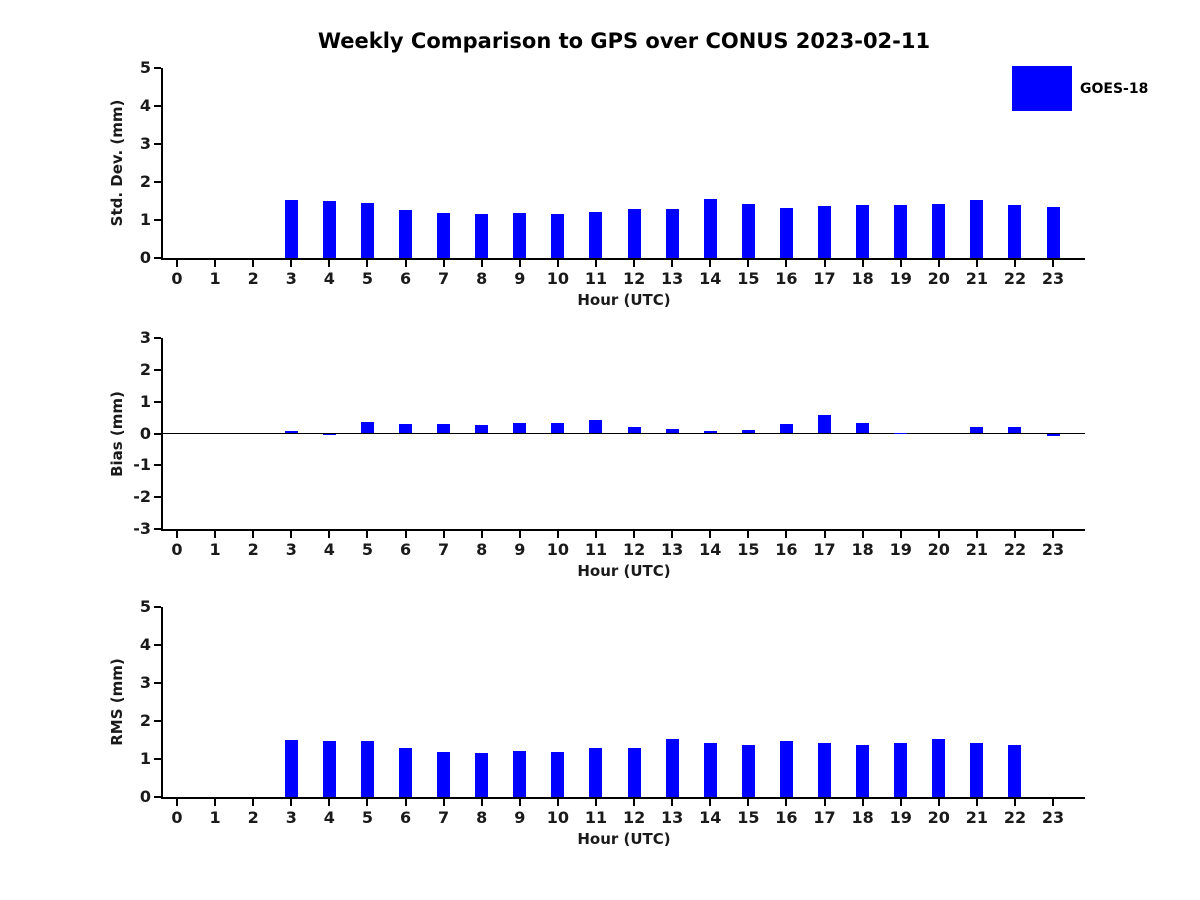 The width and height of the screenshot is (1200, 900). What do you see at coordinates (117, 163) in the screenshot?
I see `y-axis-title: Std. Dev. (mm)` at bounding box center [117, 163].